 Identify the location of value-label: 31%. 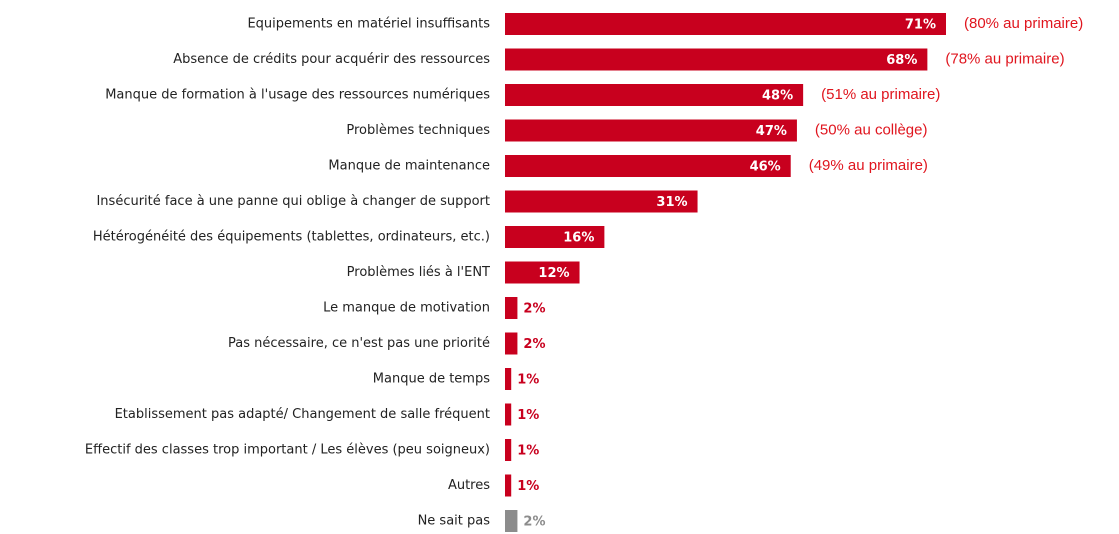
(671, 202).